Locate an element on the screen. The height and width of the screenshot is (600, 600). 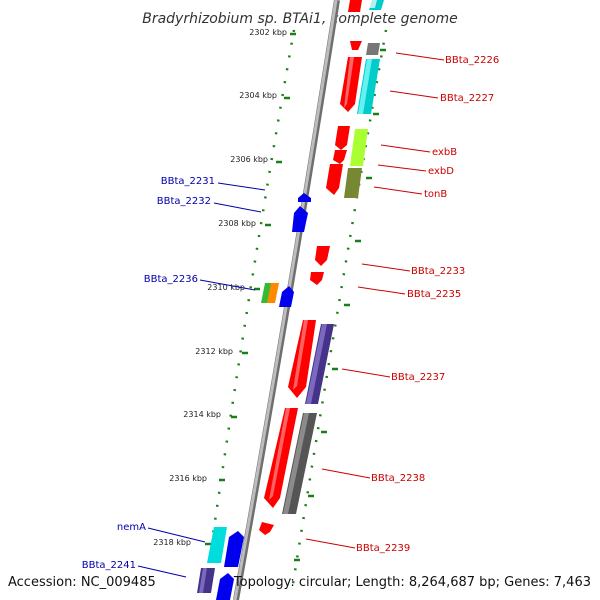
kbp-label-2302: 2302 kbp is located at coordinates (268, 32).